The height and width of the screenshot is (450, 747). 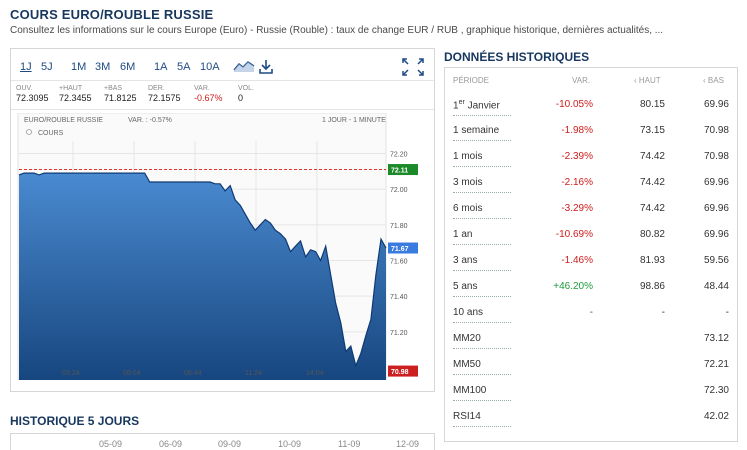 I want to click on row-high: 73.15, so click(x=652, y=130).